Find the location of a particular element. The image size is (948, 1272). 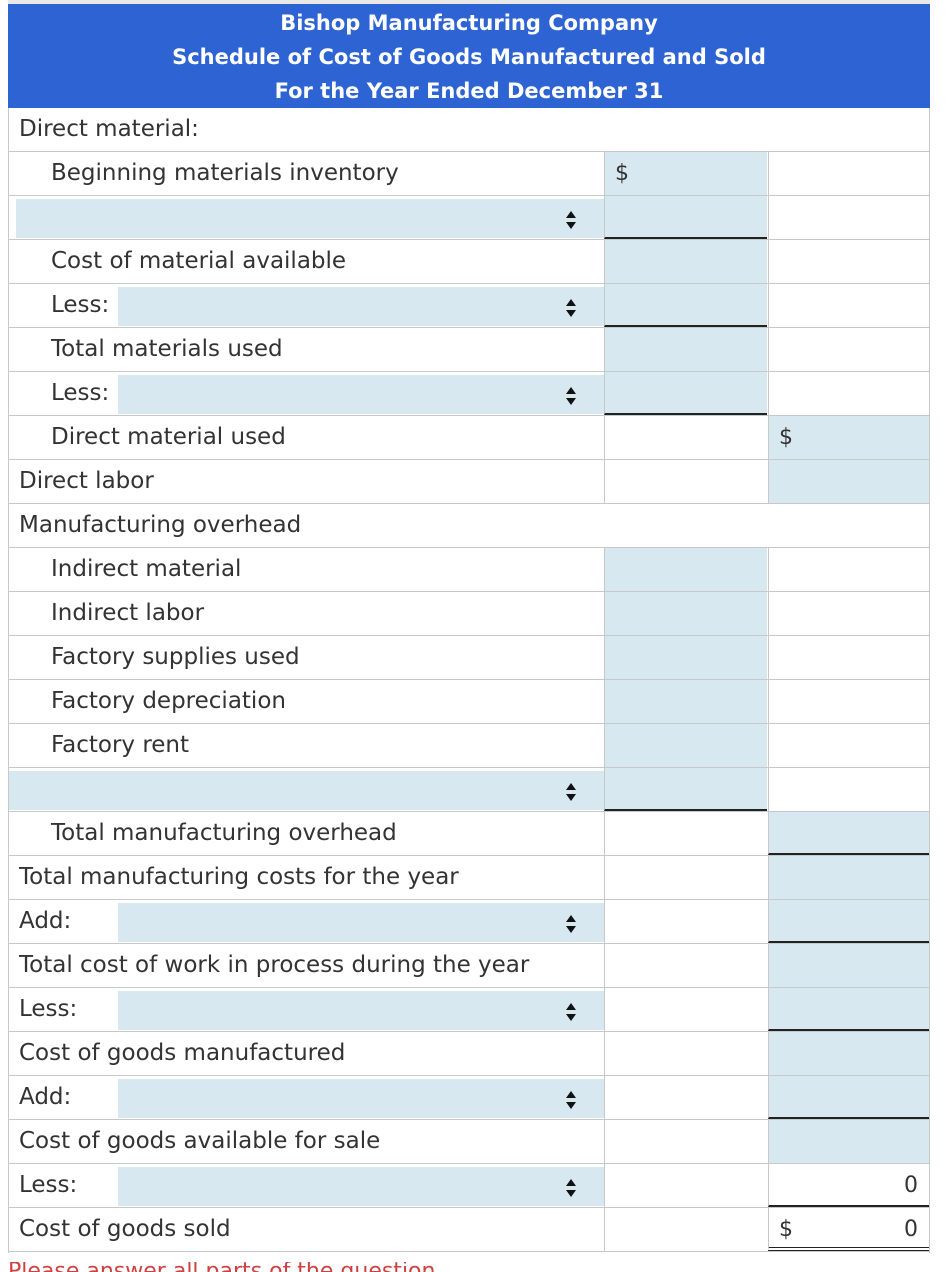

schedule-row: Direct material: is located at coordinates (469, 130).